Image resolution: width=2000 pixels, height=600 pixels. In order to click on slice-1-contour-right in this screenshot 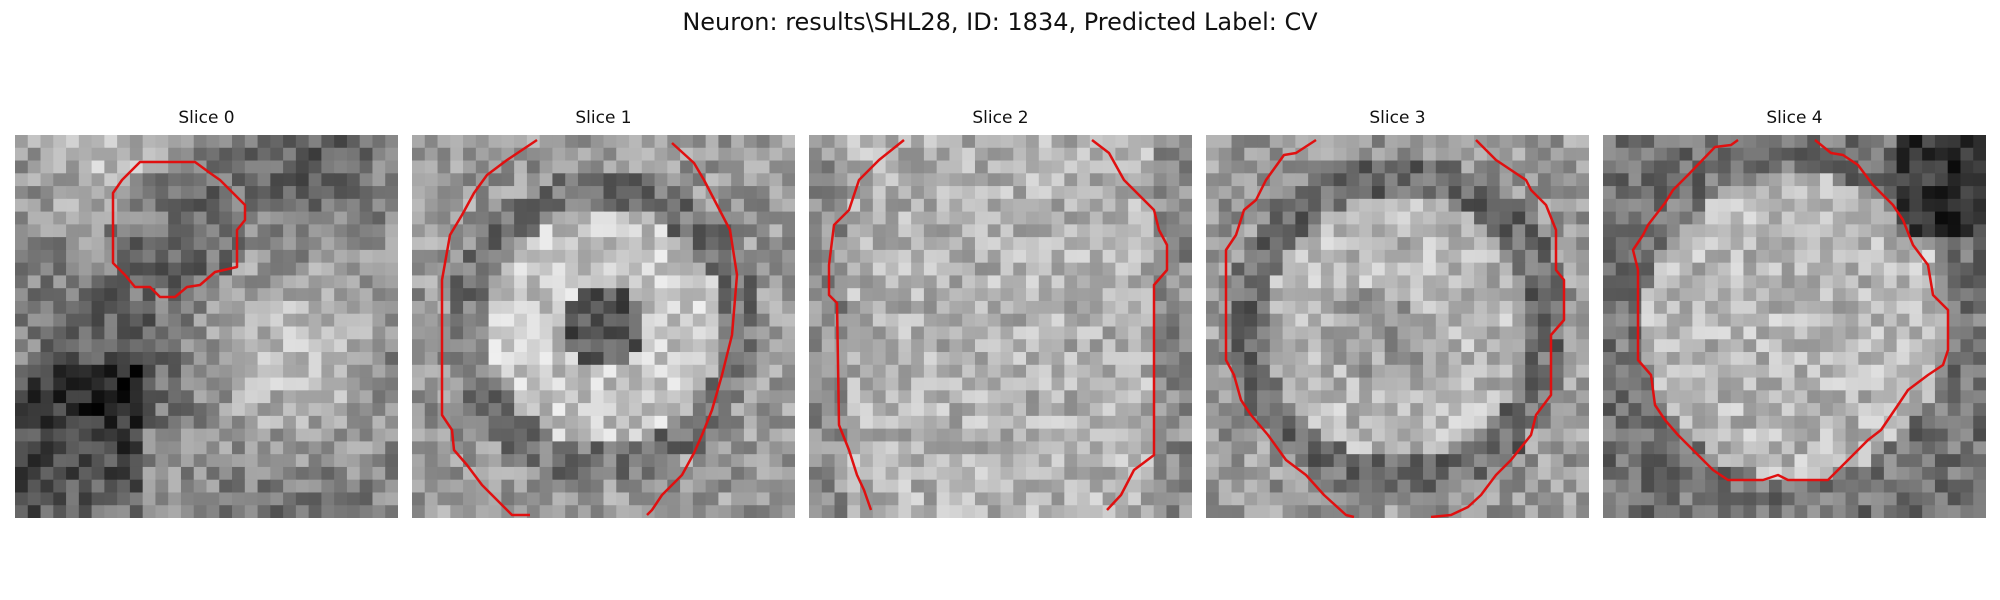, I will do `click(692, 329)`.